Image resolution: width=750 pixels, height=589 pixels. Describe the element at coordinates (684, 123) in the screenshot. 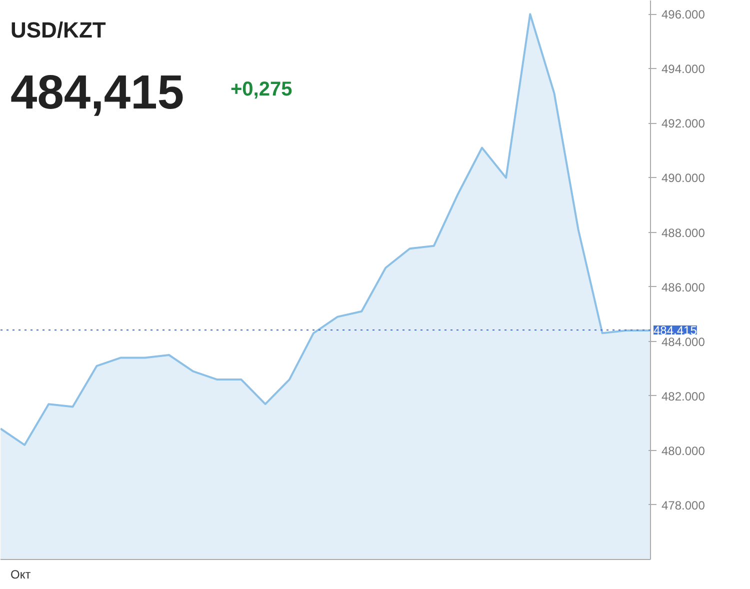

I see `y-tick-label: 492.000` at that location.